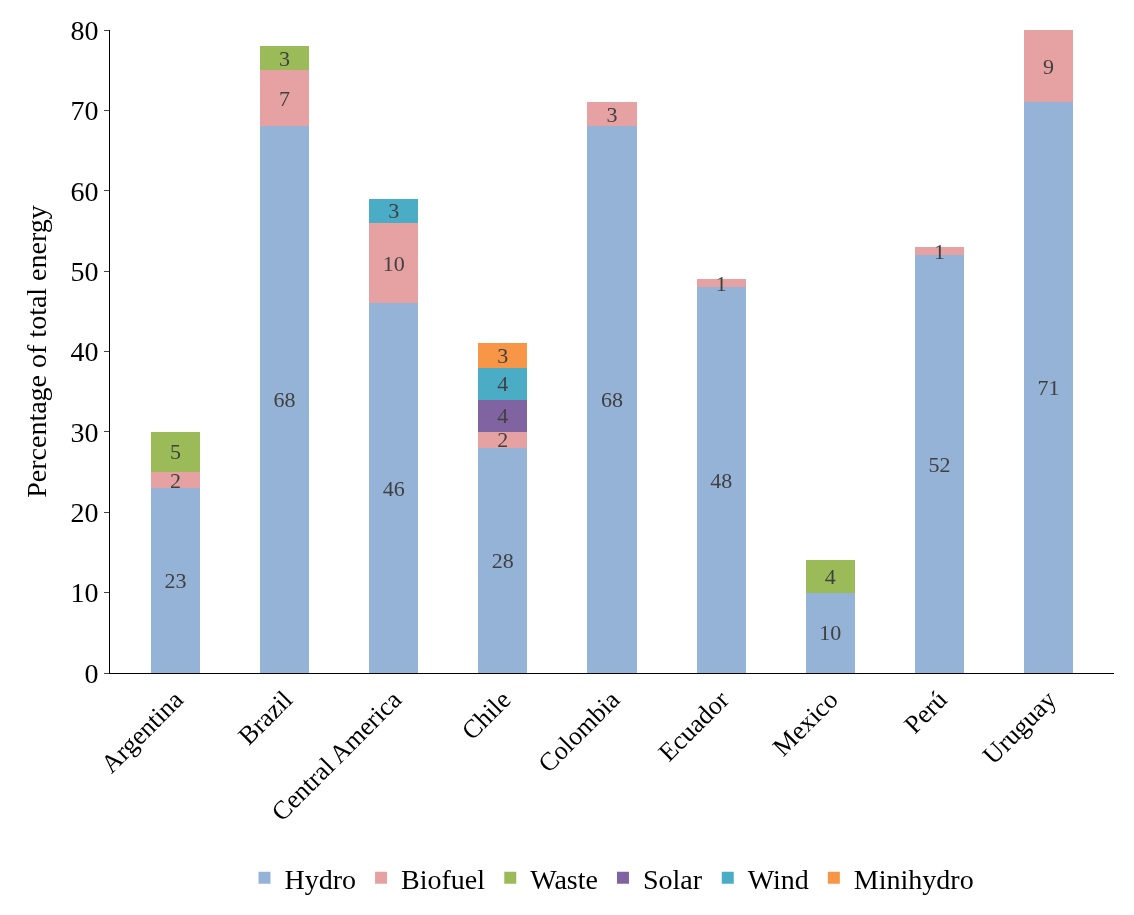 This screenshot has height=915, width=1134. Describe the element at coordinates (672, 879) in the screenshot. I see `legend-label: Solar` at that location.